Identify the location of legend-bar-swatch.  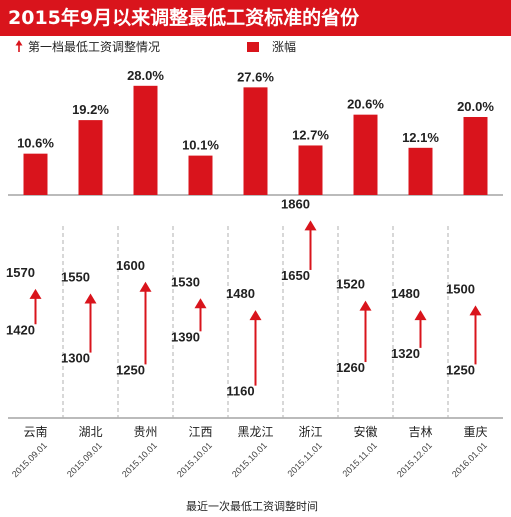
(253, 47).